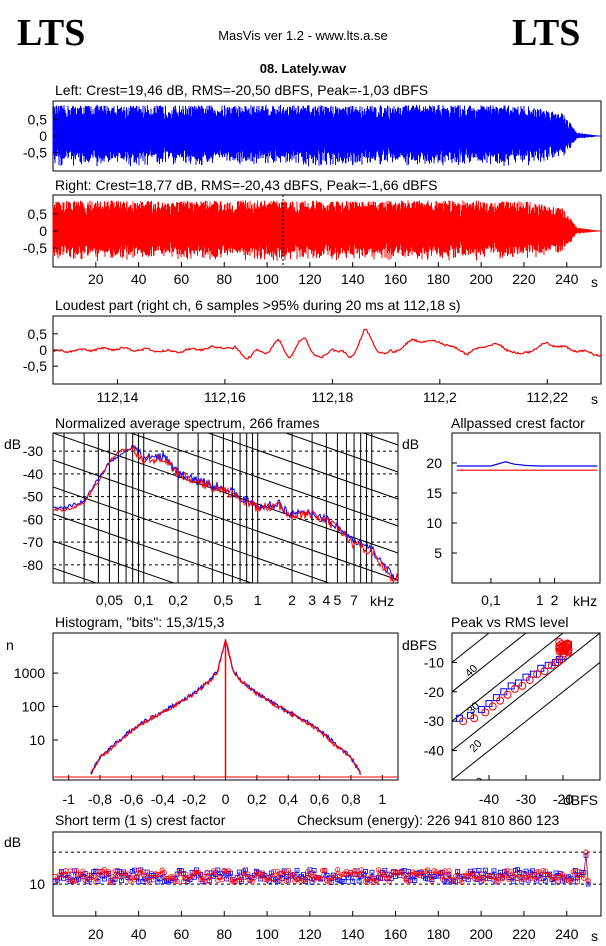 The image size is (606, 946). Describe the element at coordinates (225, 514) in the screenshot. I see `spectrum-series-R` at that location.